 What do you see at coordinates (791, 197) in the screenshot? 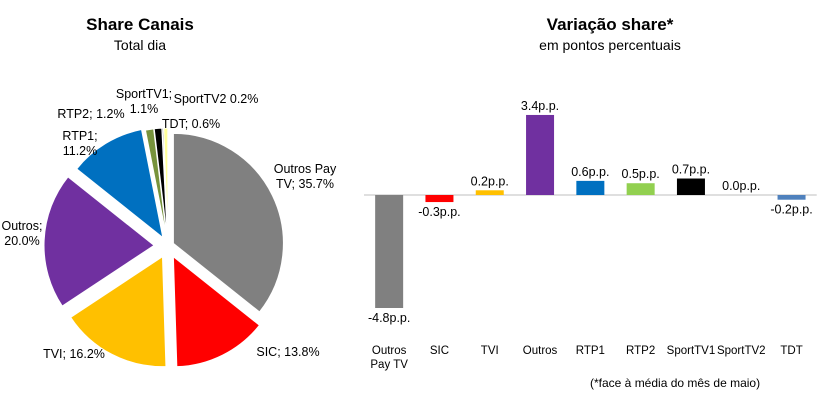
I see `bar-tdt` at bounding box center [791, 197].